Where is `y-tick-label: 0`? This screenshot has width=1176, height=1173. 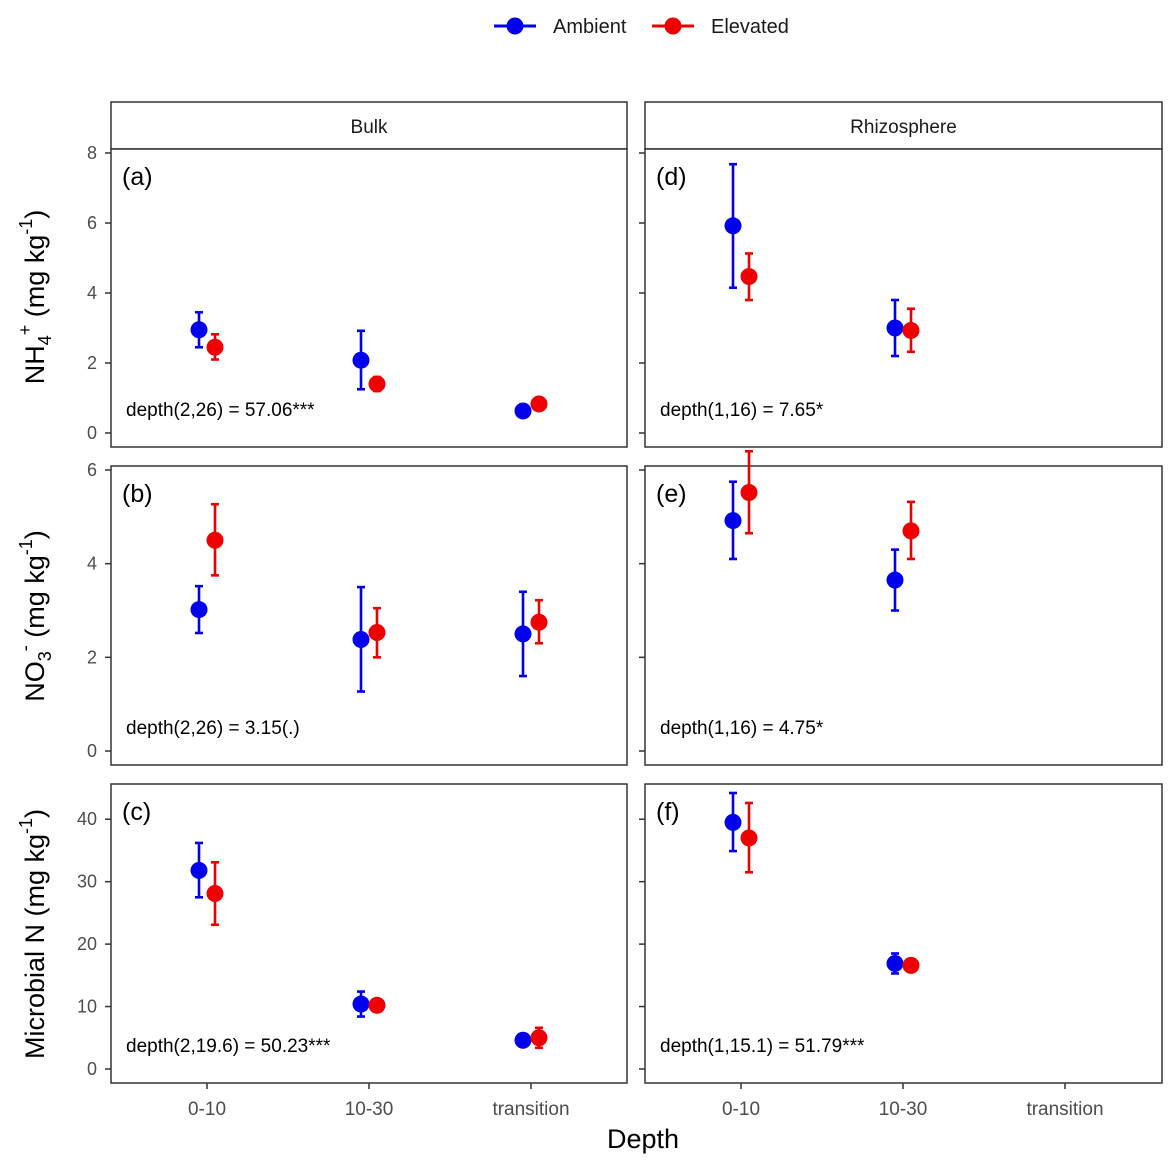
y-tick-label: 0 is located at coordinates (92, 433).